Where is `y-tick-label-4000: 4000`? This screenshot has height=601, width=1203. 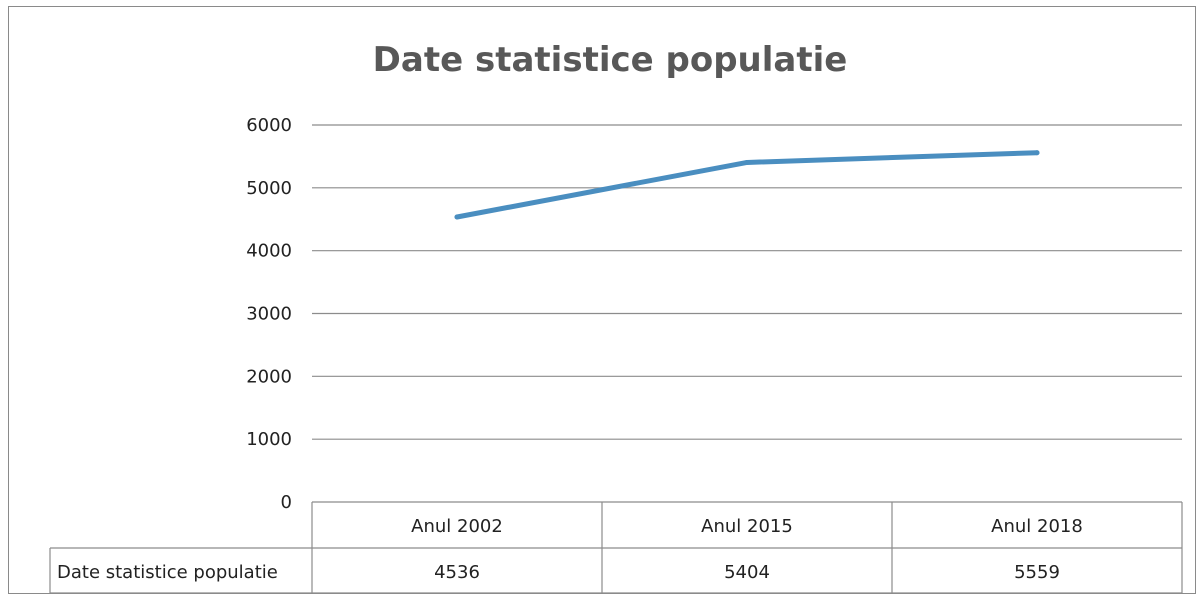
y-tick-label-4000: 4000 is located at coordinates (269, 251).